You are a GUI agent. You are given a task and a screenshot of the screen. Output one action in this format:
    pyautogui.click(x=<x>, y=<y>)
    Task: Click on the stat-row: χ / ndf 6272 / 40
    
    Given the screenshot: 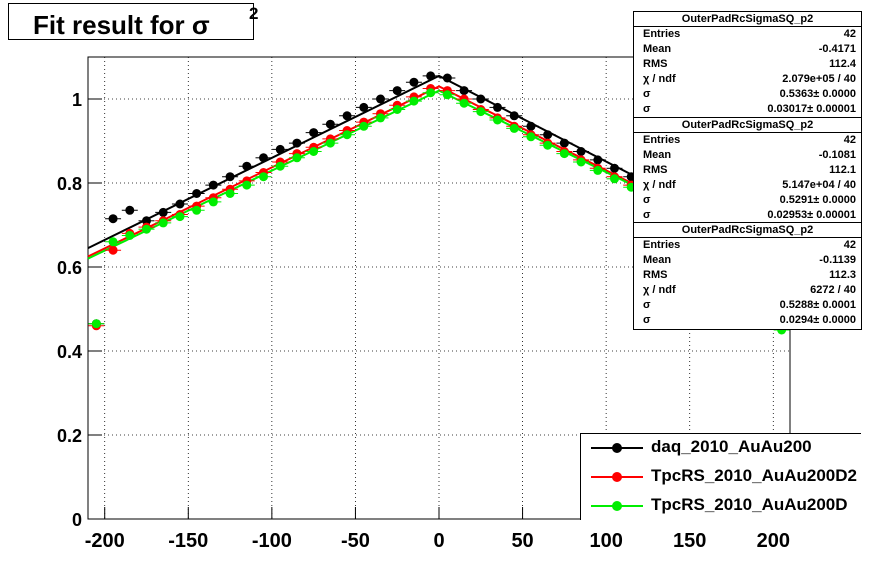 What is the action you would take?
    pyautogui.click(x=749, y=290)
    